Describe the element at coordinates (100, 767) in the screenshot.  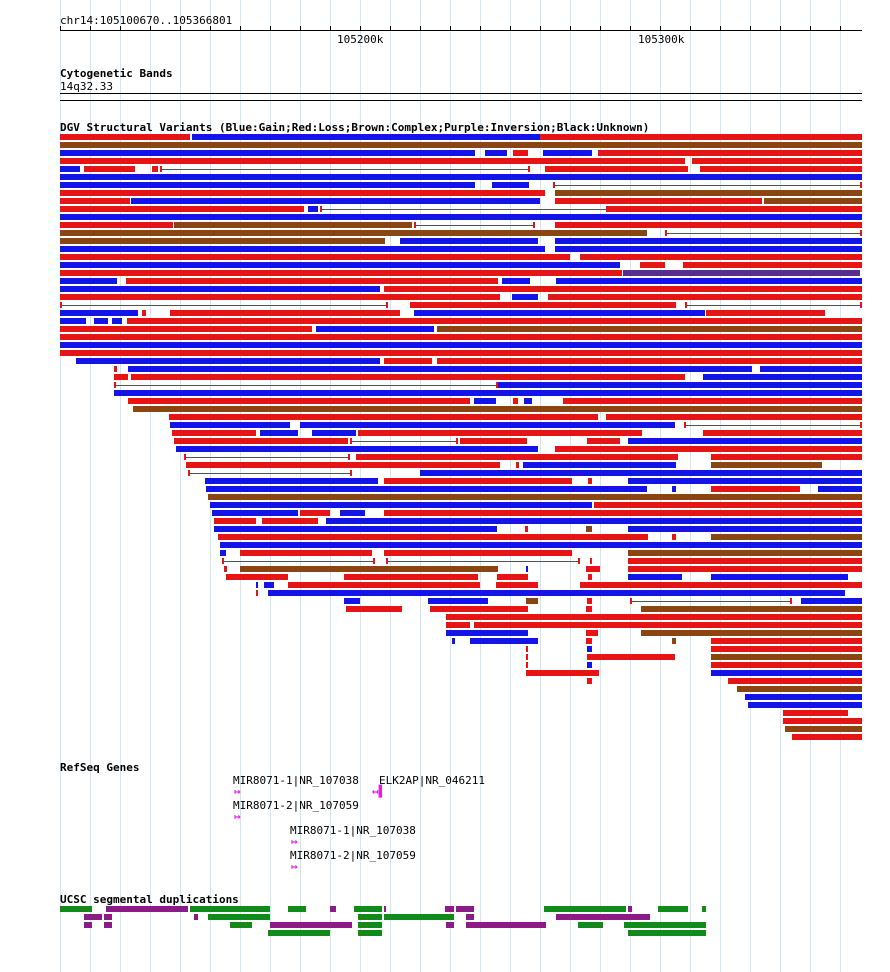
I see `refseq-track-title: RefSeq Genes` at that location.